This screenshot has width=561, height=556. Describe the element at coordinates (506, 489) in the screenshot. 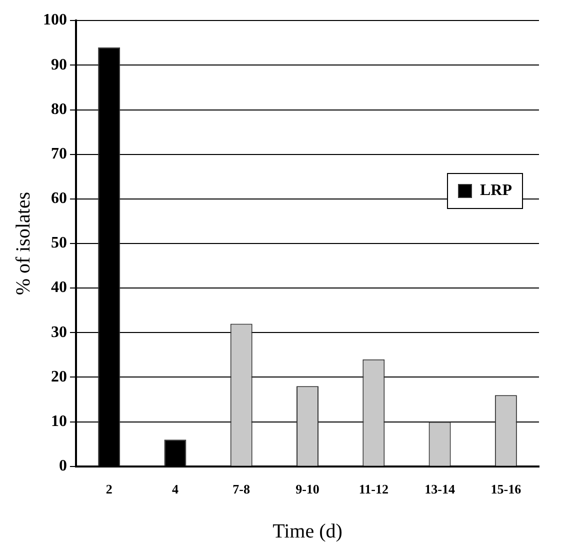

I see `x-tick-label: 15-16` at that location.